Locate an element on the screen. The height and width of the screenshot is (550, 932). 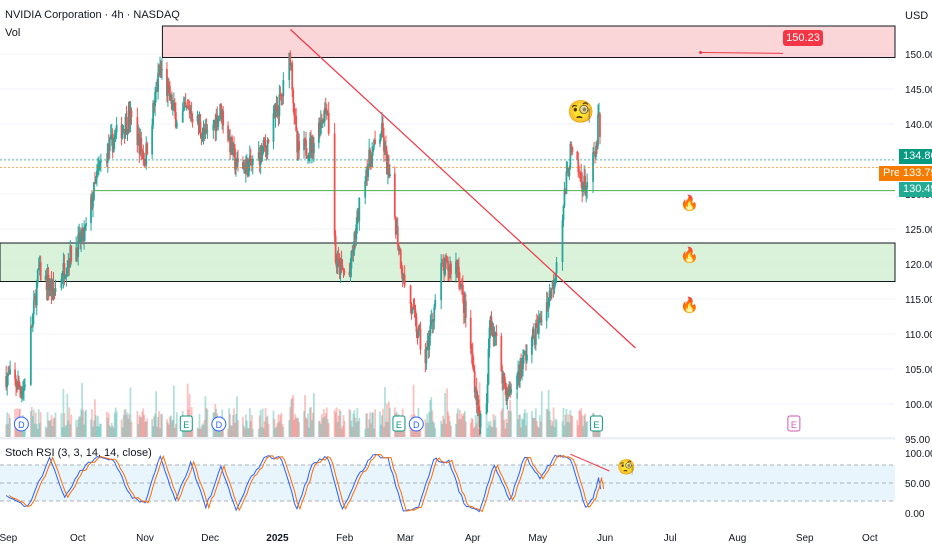
time-tick-label: Apr is located at coordinates (473, 538).